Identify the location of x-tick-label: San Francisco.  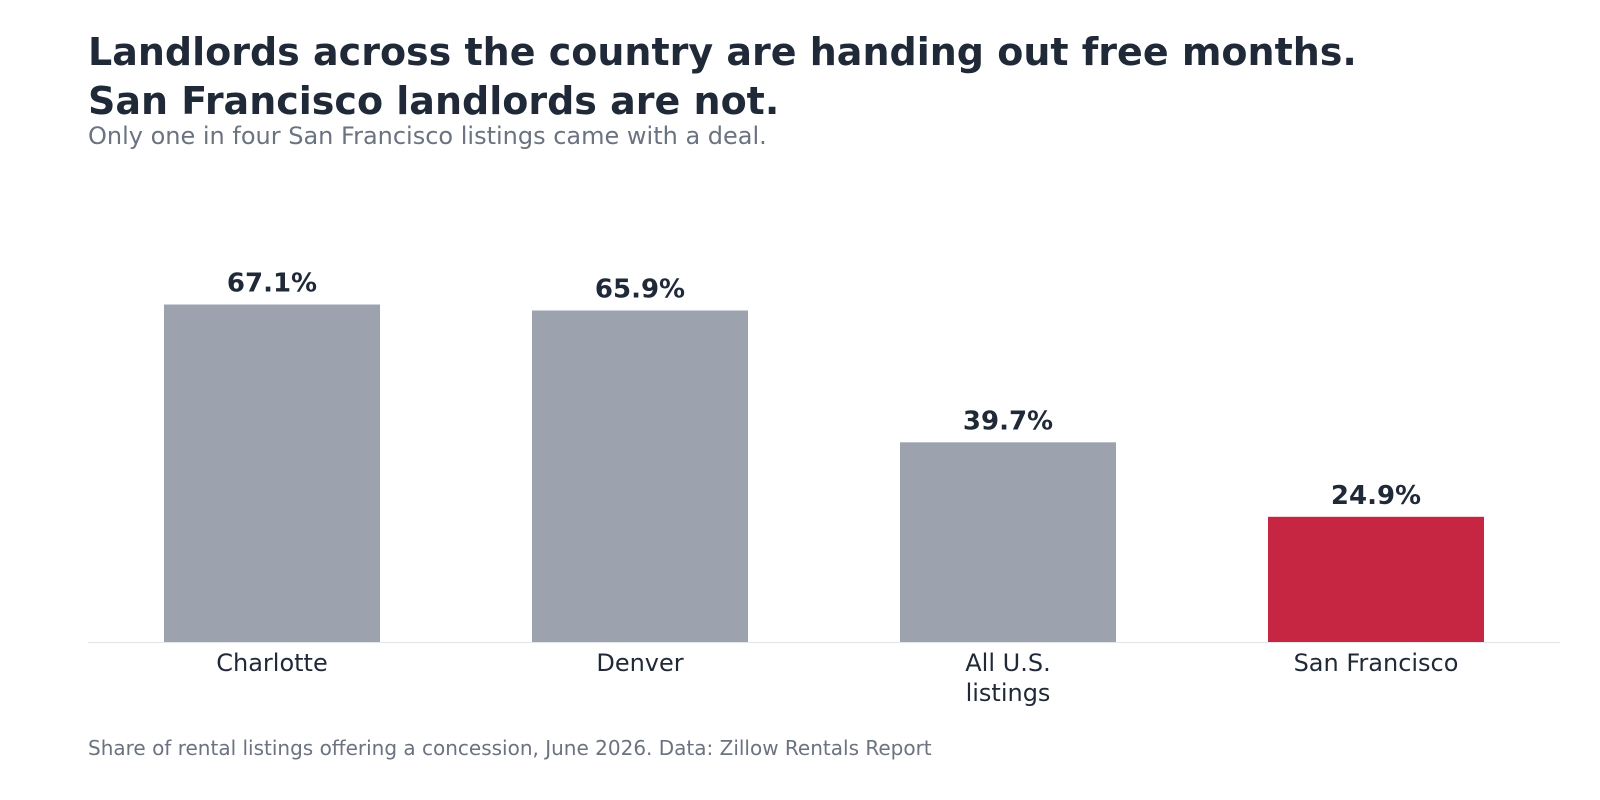
(1376, 663).